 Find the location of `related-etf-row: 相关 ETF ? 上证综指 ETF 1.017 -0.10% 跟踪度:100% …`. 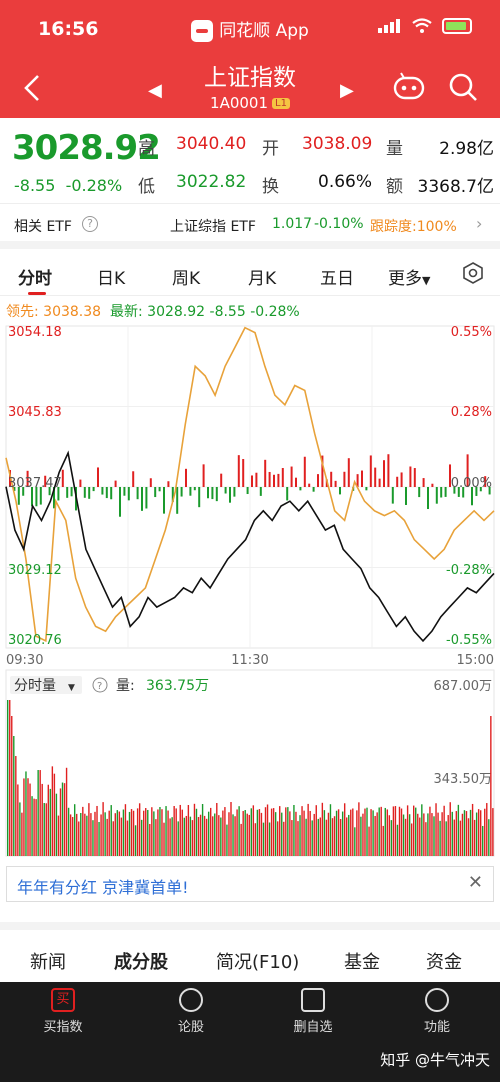

related-etf-row: 相关 ETF ? 上证综指 ETF 1.017 -0.10% 跟踪度:100% … is located at coordinates (250, 227).